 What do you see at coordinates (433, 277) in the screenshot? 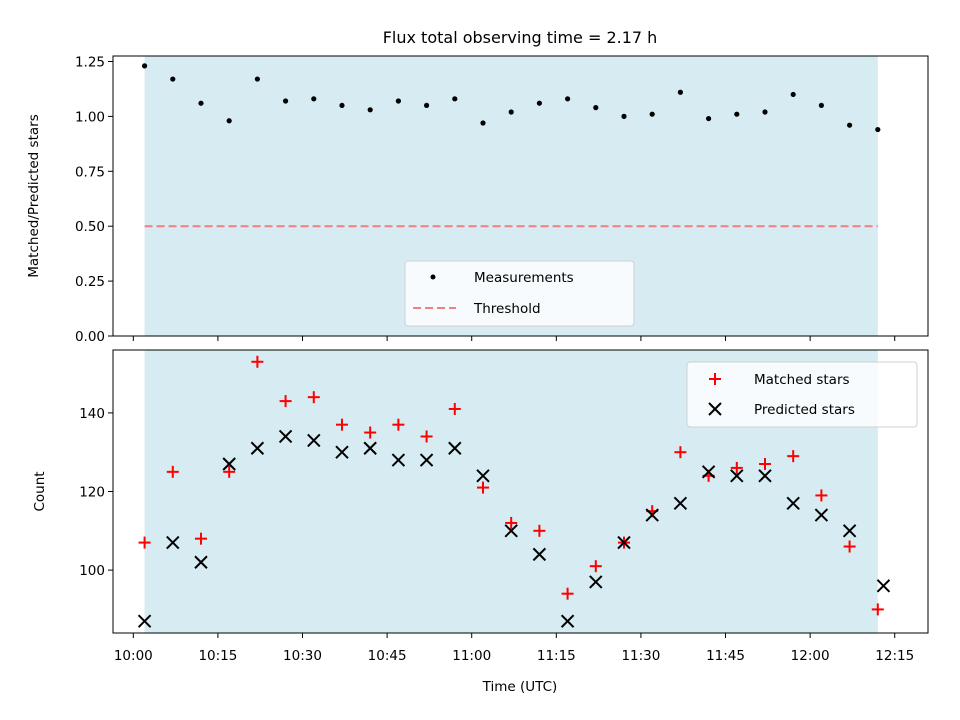
I see `legend-measurements-marker` at bounding box center [433, 277].